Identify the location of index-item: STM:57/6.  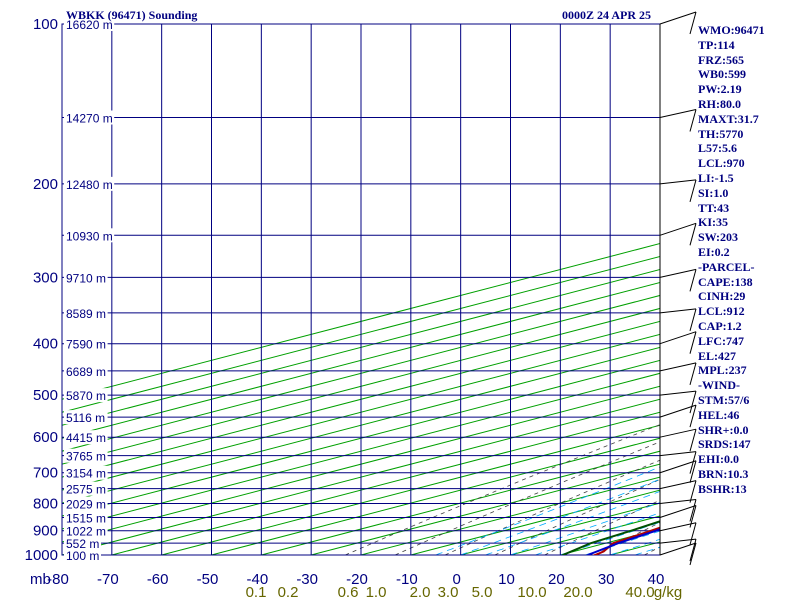
(724, 399).